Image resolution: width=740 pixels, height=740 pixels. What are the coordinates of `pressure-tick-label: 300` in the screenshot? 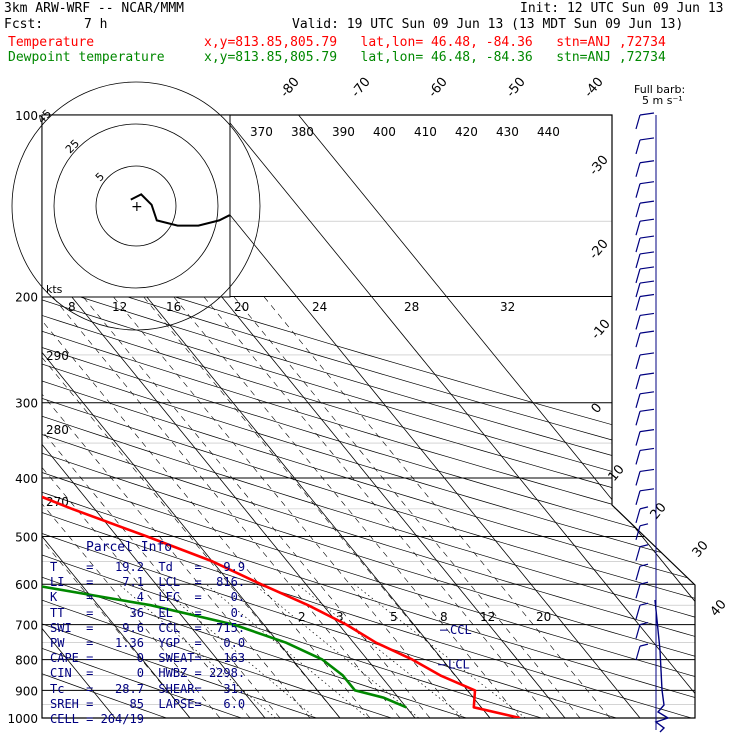 It's located at (26, 404).